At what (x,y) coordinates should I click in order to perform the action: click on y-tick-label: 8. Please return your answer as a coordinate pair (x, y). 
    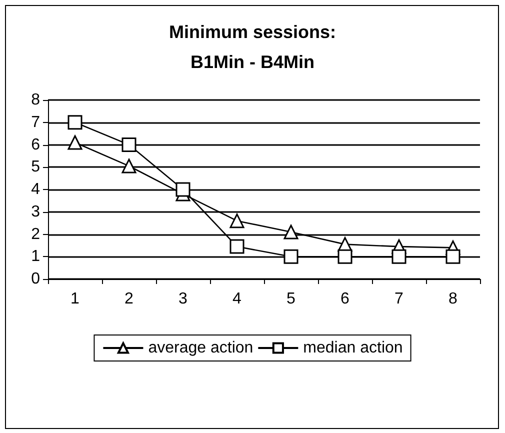
    Looking at the image, I should click on (35, 100).